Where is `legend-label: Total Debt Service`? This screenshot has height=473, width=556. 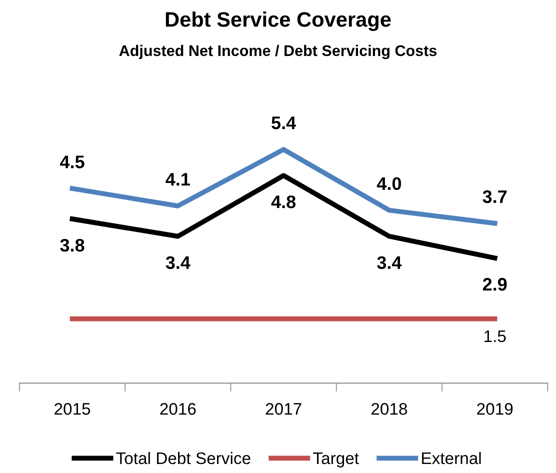
legend-label: Total Debt Service is located at coordinates (183, 458).